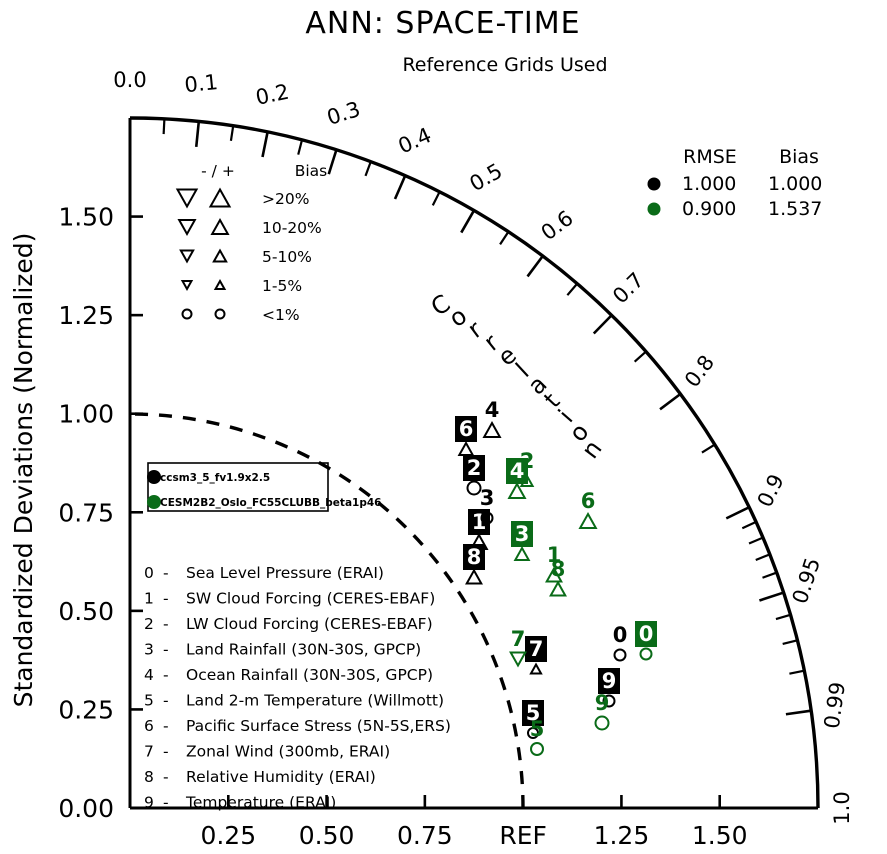 This screenshot has height=854, width=887. I want to click on correlation-label: 0.5, so click(486, 177).